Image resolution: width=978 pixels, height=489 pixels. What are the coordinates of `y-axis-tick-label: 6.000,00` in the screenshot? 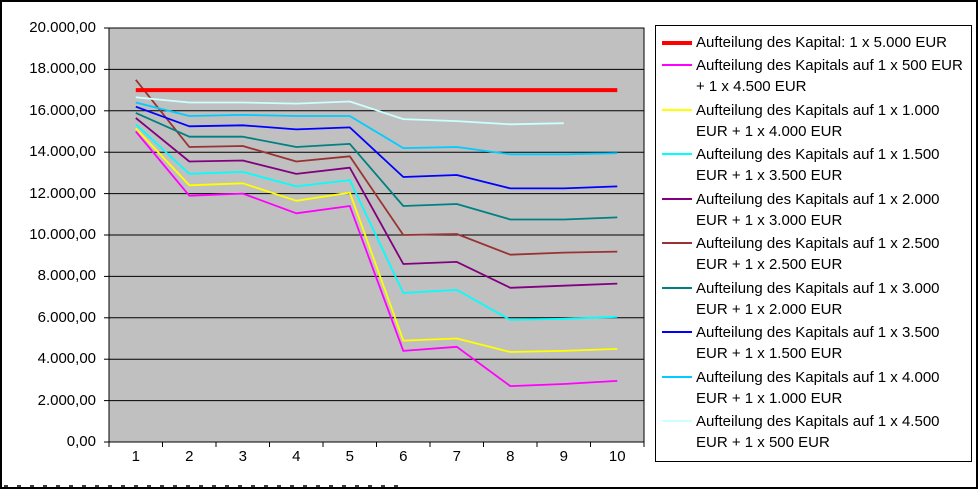 It's located at (66, 317).